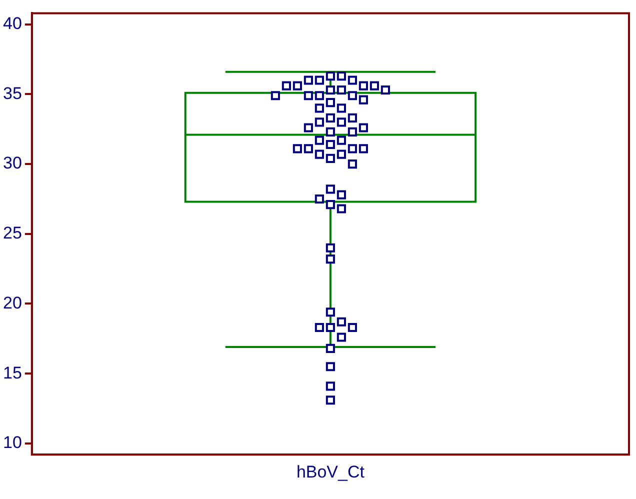  I want to click on y-tick-label: 35, so click(12, 93).